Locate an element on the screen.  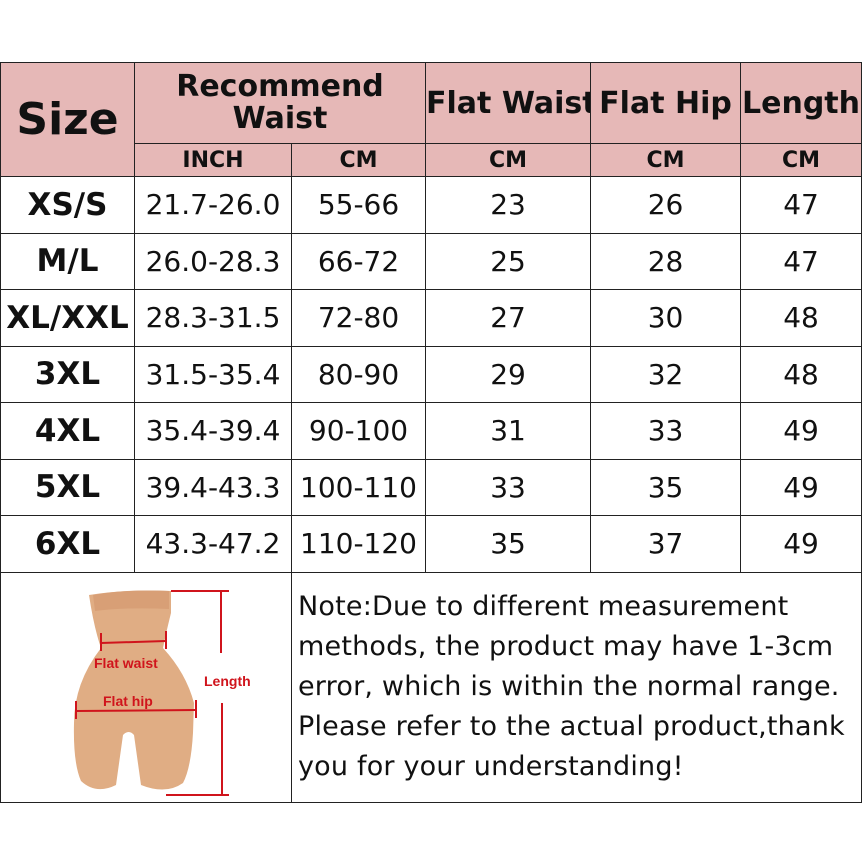
cell-size: M/L is located at coordinates (67, 261).